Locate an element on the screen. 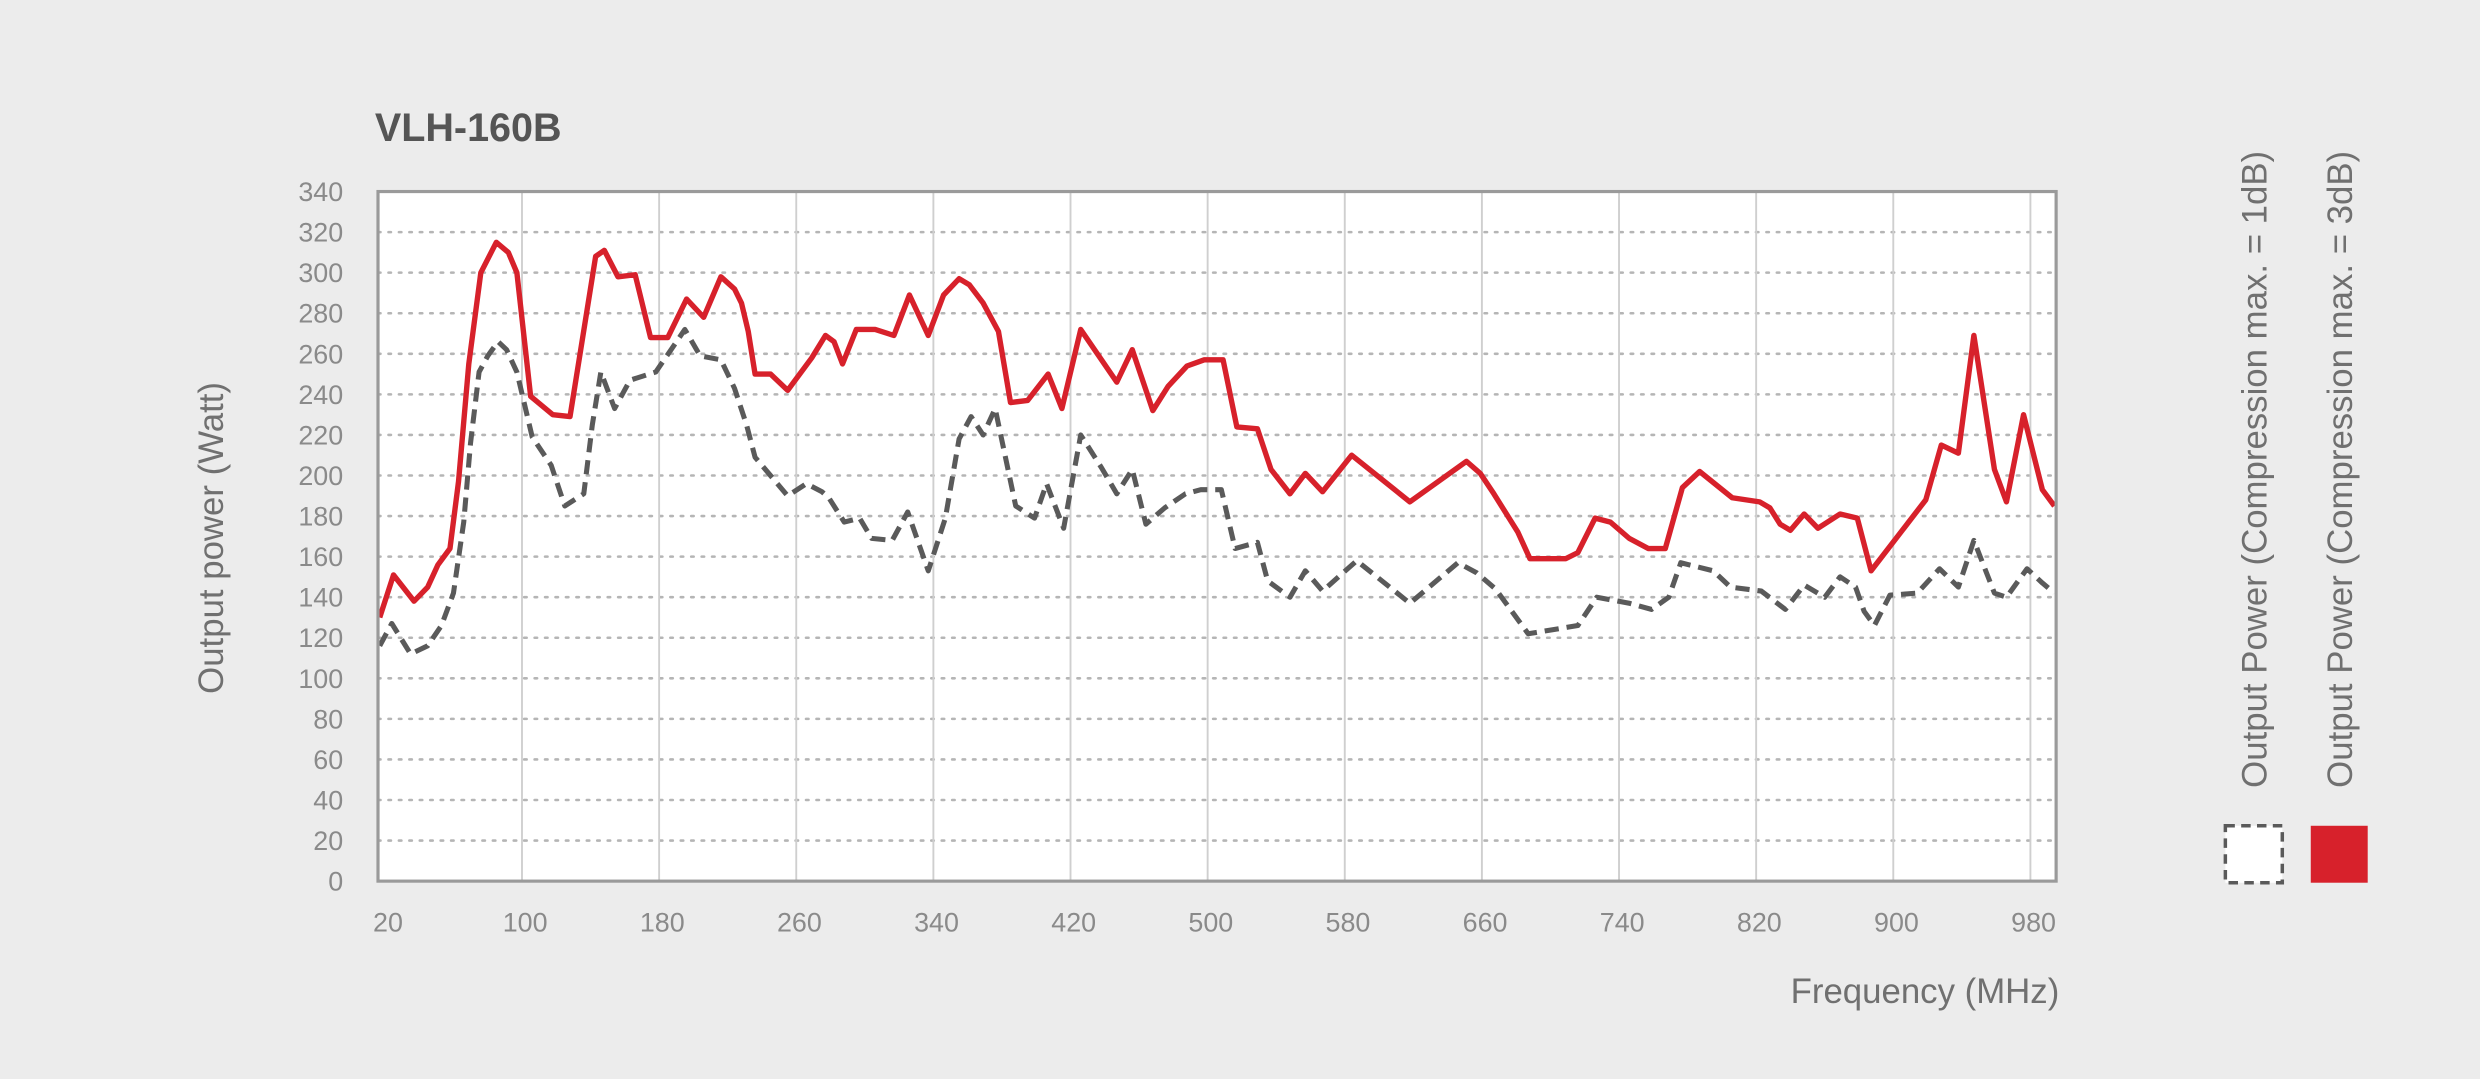 The width and height of the screenshot is (2480, 1079). x-tick-label: 500 is located at coordinates (1210, 923).